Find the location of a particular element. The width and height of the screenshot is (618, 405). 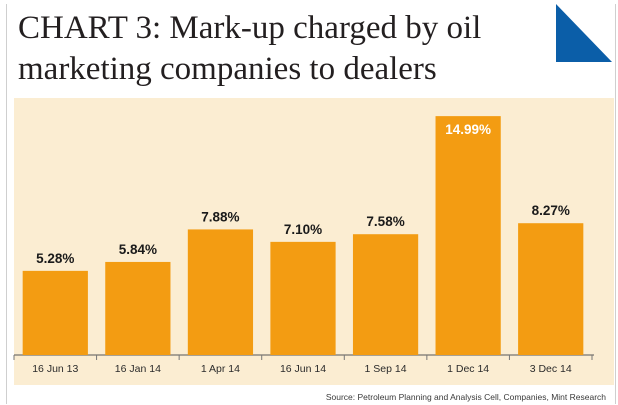

data-label-4: 7.10% is located at coordinates (303, 229).